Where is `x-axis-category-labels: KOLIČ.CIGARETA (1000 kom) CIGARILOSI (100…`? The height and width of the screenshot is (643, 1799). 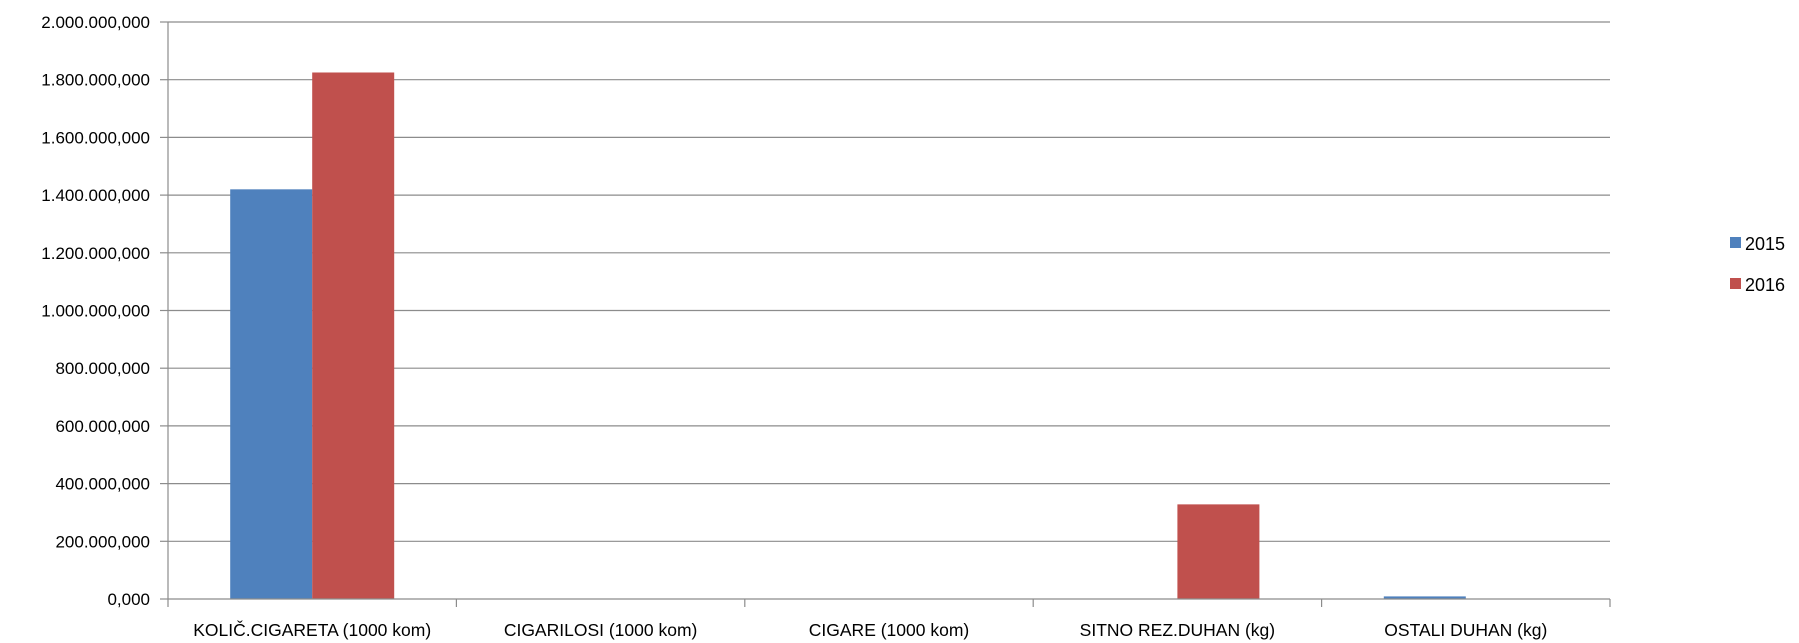 x-axis-category-labels: KOLIČ.CIGARETA (1000 kom) CIGARILOSI (100… is located at coordinates (870, 629).